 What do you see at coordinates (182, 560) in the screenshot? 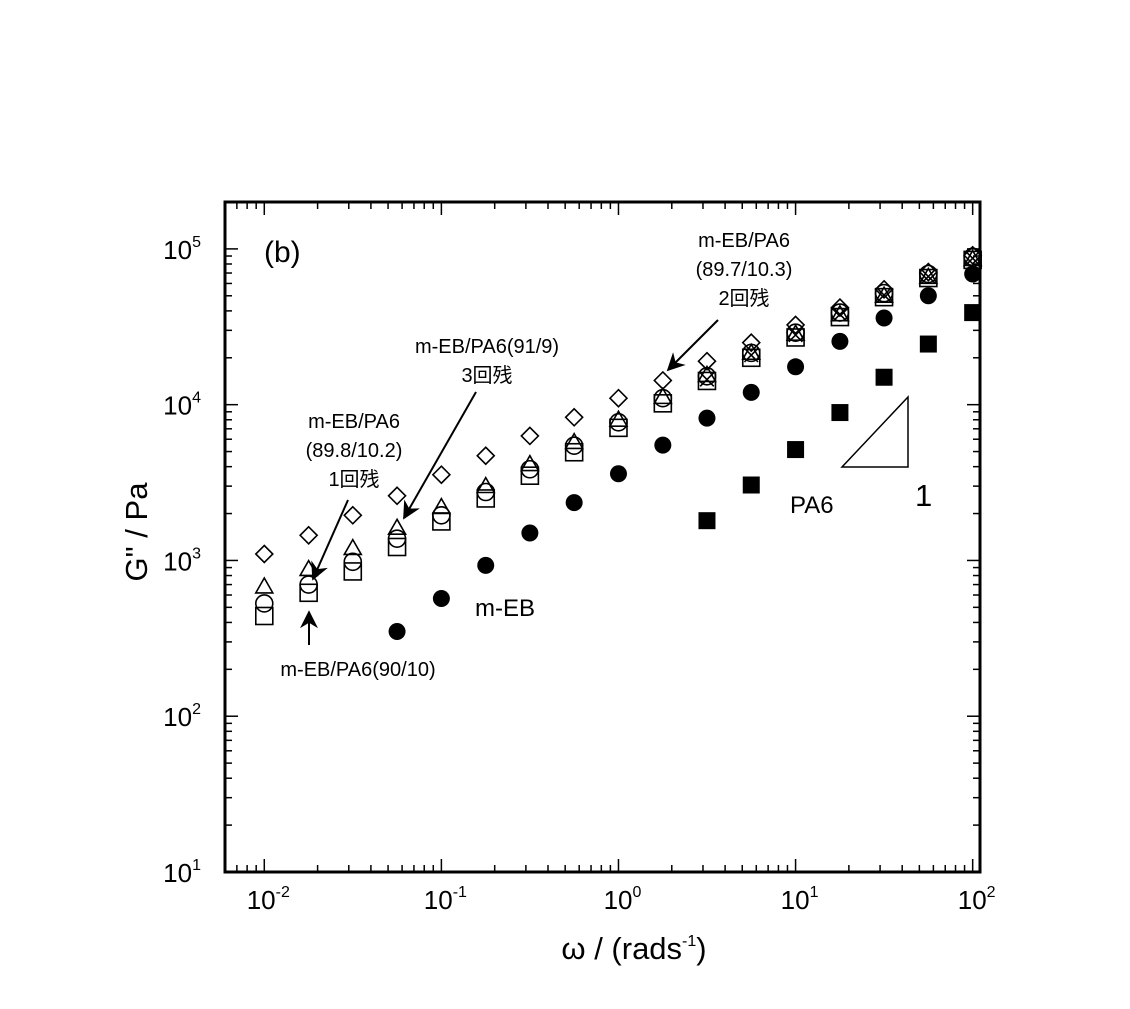
I see `y-tick-label: 10³` at bounding box center [182, 560].